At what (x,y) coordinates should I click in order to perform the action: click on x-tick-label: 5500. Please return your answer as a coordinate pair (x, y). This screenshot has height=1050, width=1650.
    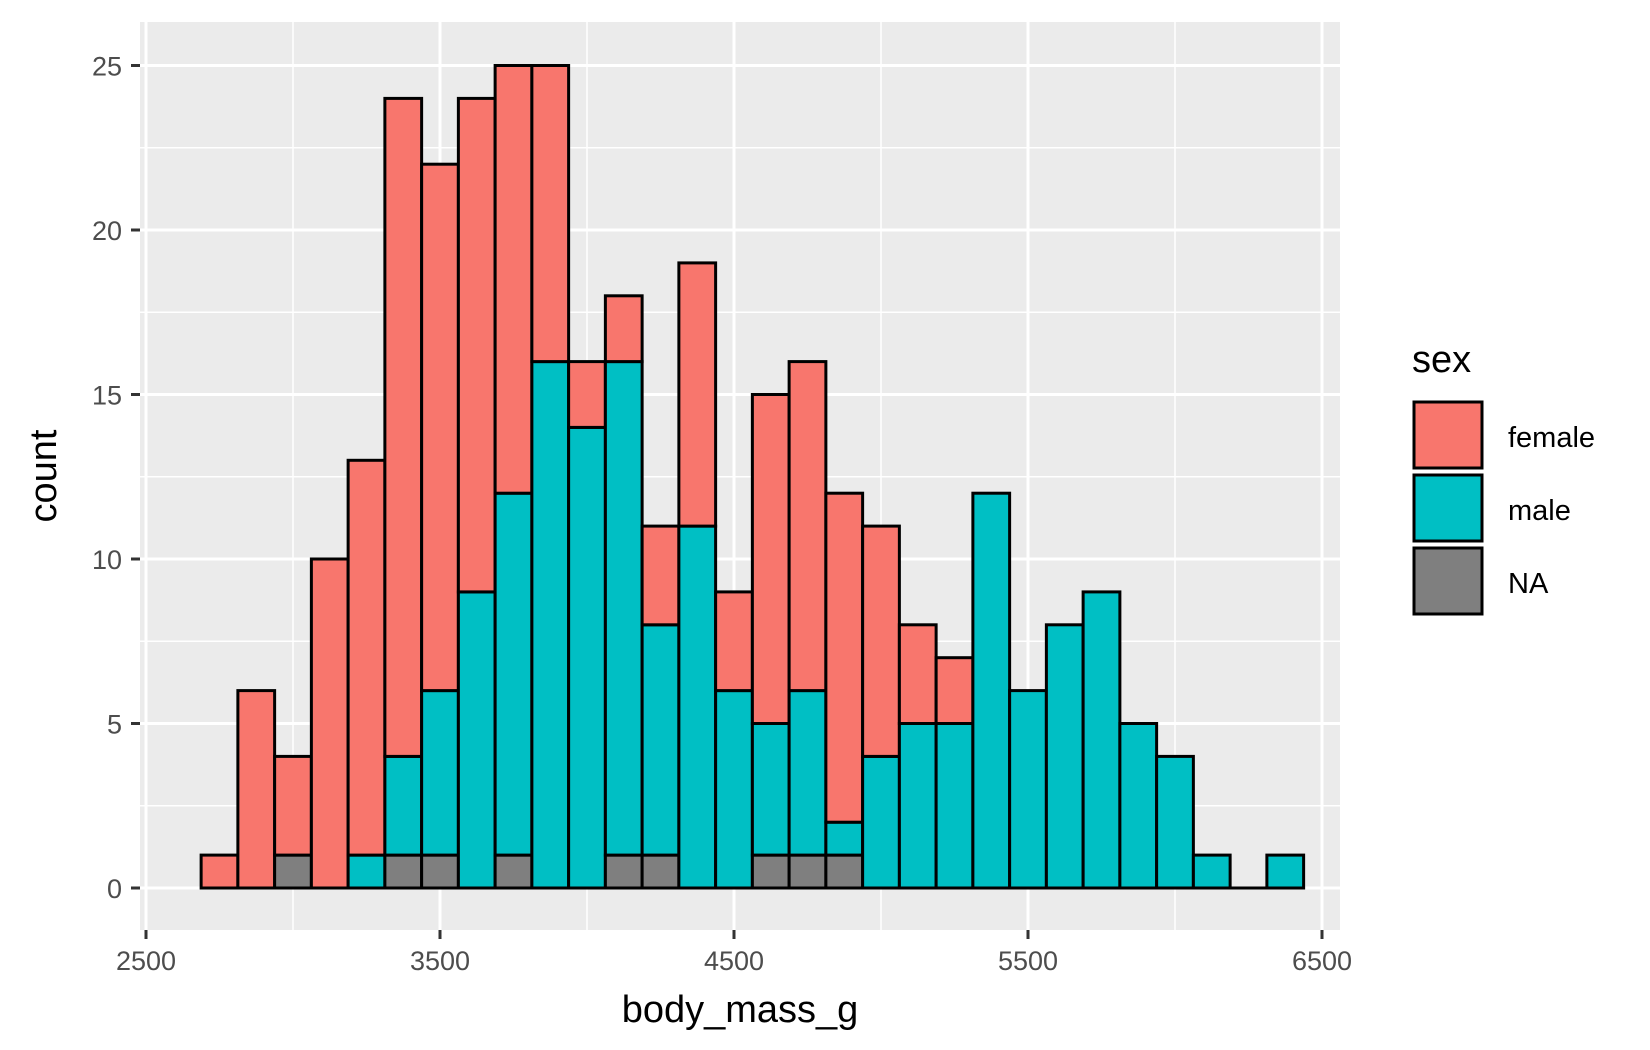
    Looking at the image, I should click on (1028, 961).